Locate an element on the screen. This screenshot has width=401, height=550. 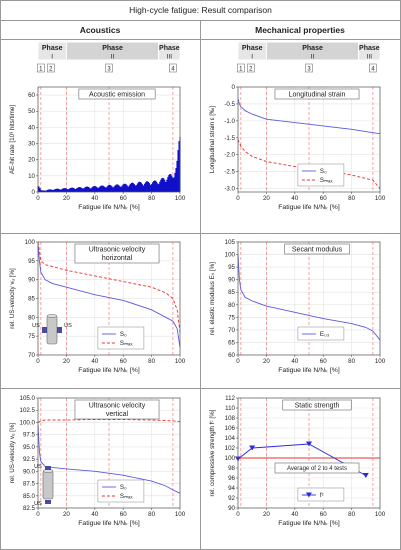
y-tick-label: 94 is located at coordinates (231, 488).